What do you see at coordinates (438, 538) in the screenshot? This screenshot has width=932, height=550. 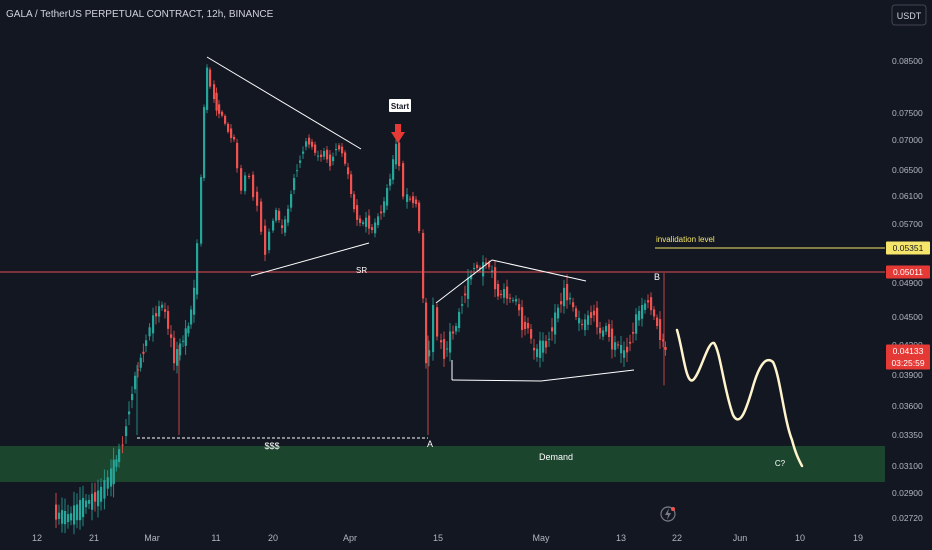 I see `time-tick-label: 15` at bounding box center [438, 538].